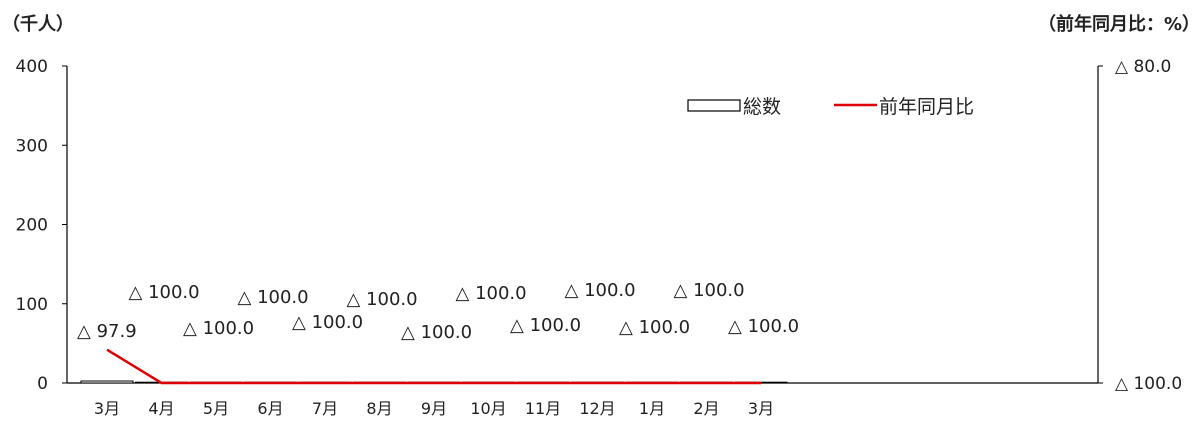 Image resolution: width=1202 pixels, height=428 pixels. What do you see at coordinates (161, 408) in the screenshot?
I see `x-tick-label: 4月` at bounding box center [161, 408].